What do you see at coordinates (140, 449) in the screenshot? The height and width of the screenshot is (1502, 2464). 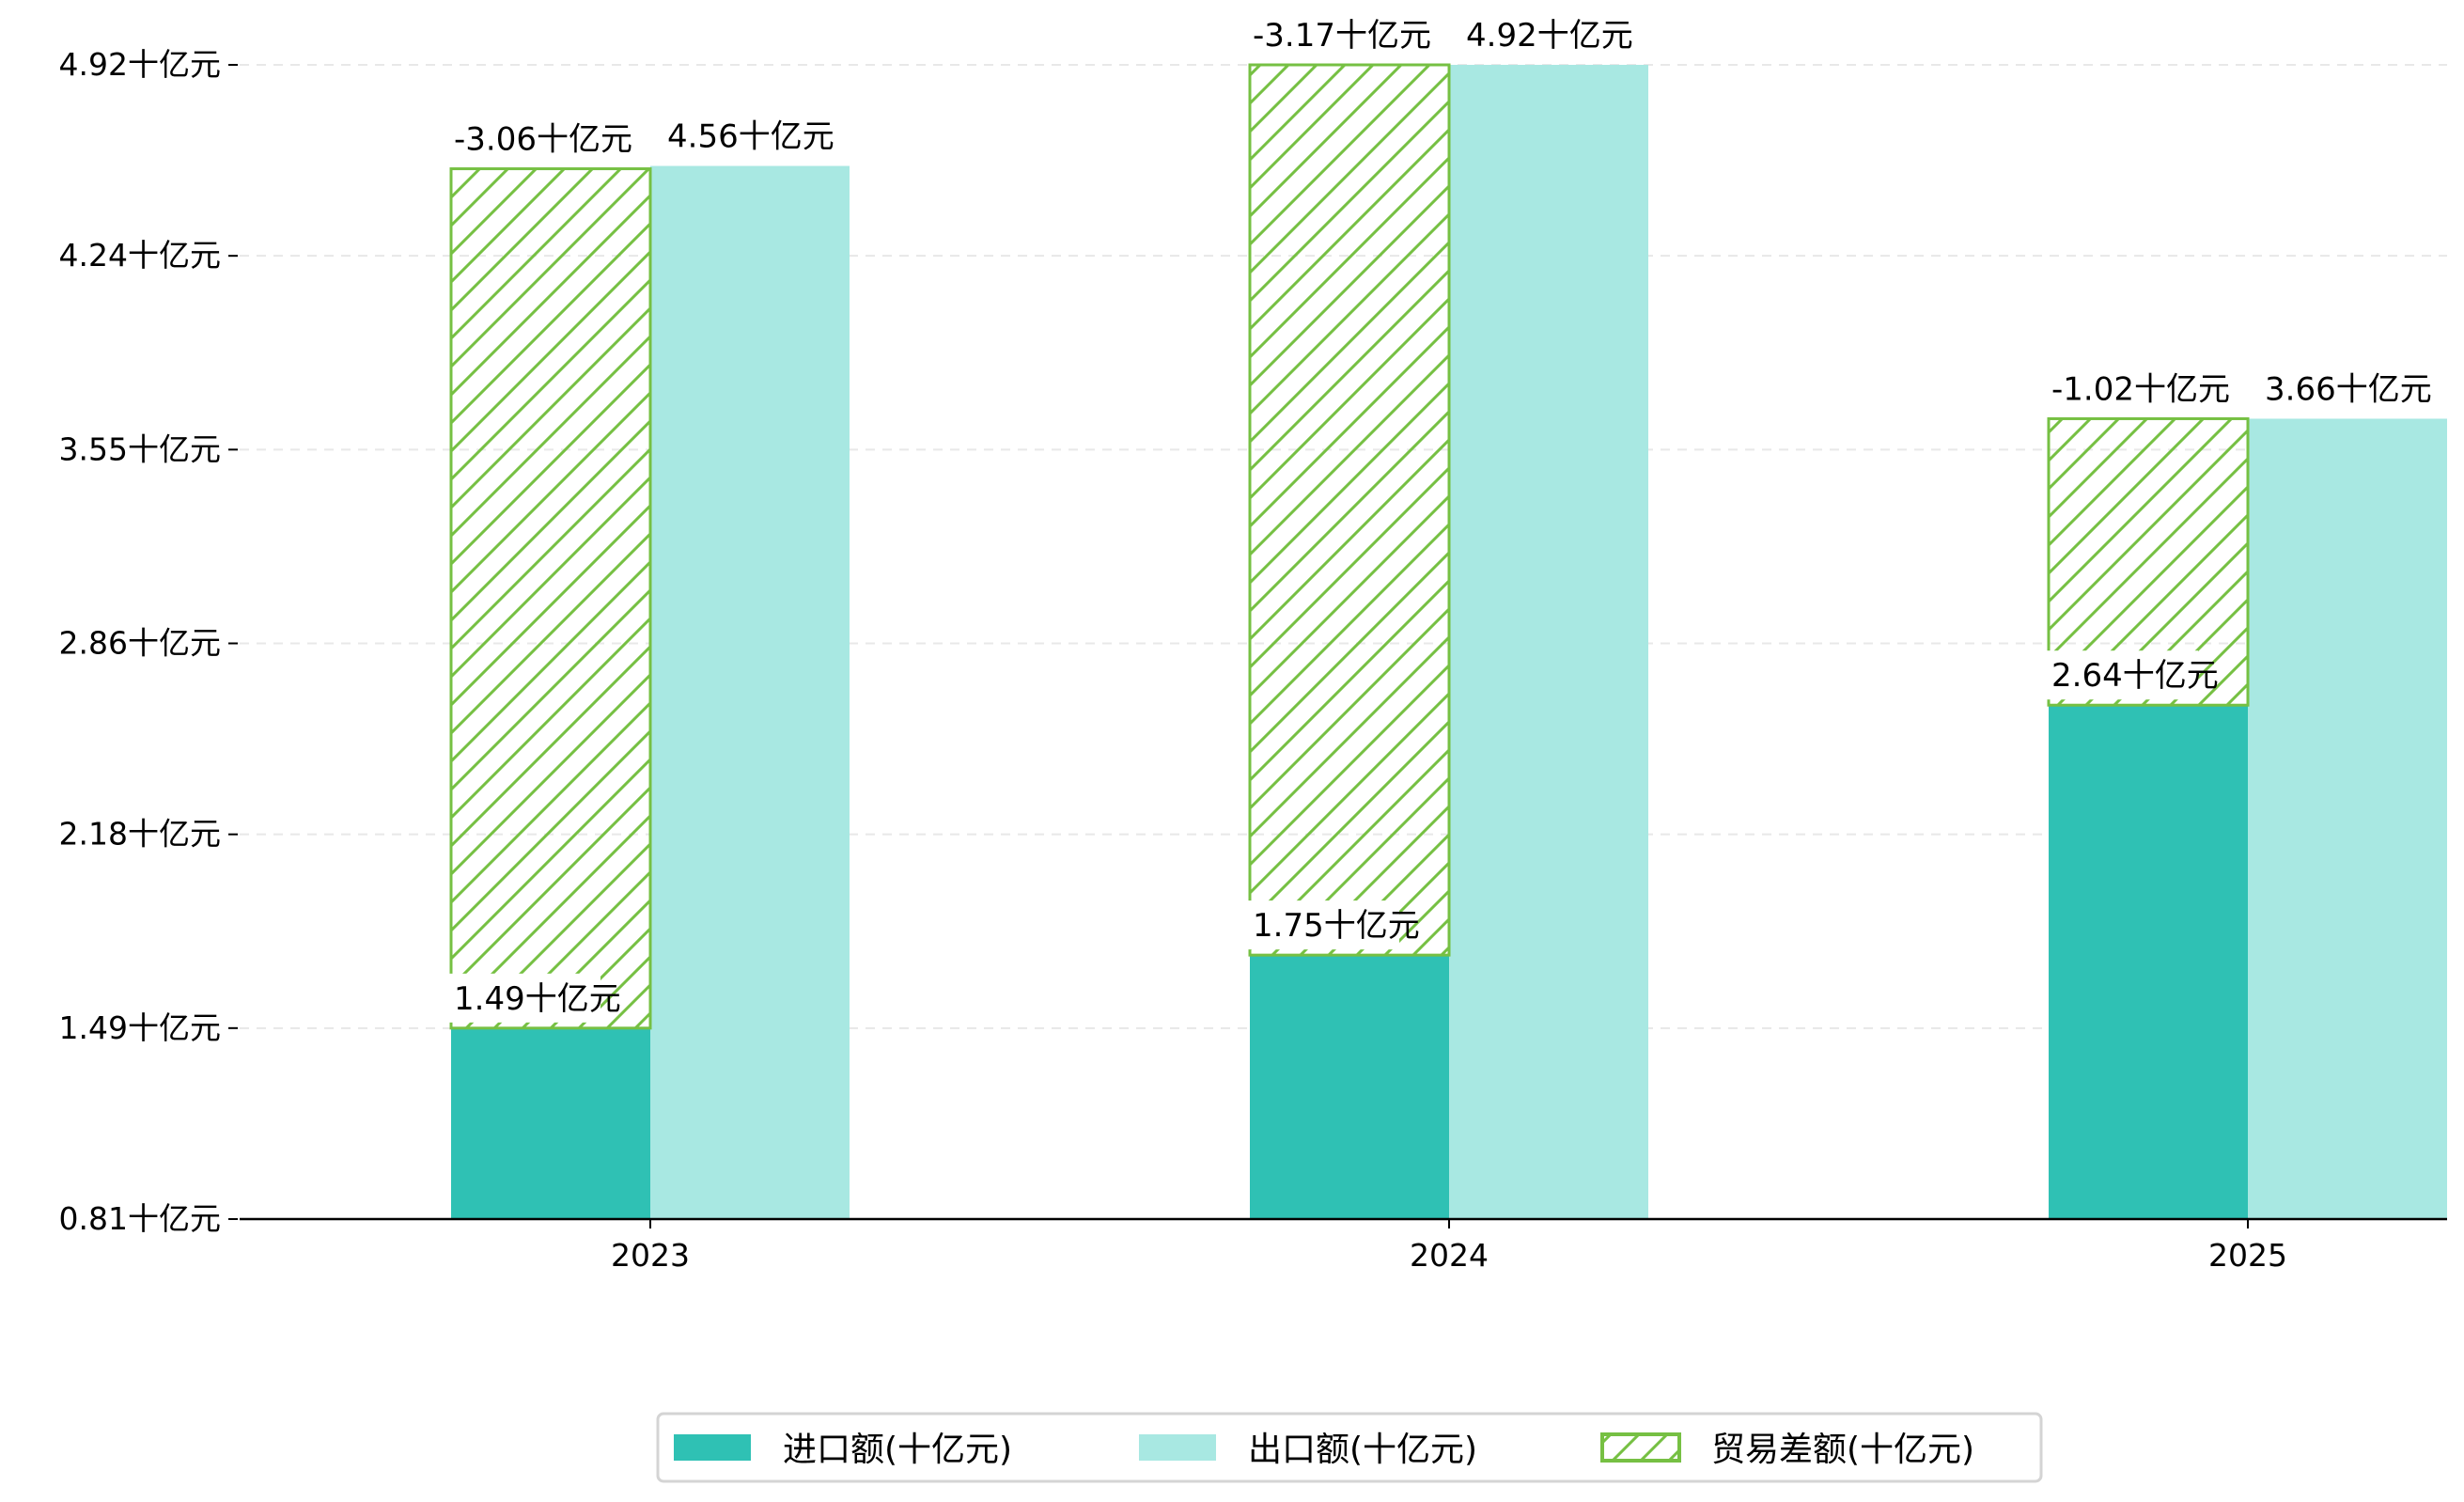 I see `y-tick-label: 3.55十亿元` at bounding box center [140, 449].